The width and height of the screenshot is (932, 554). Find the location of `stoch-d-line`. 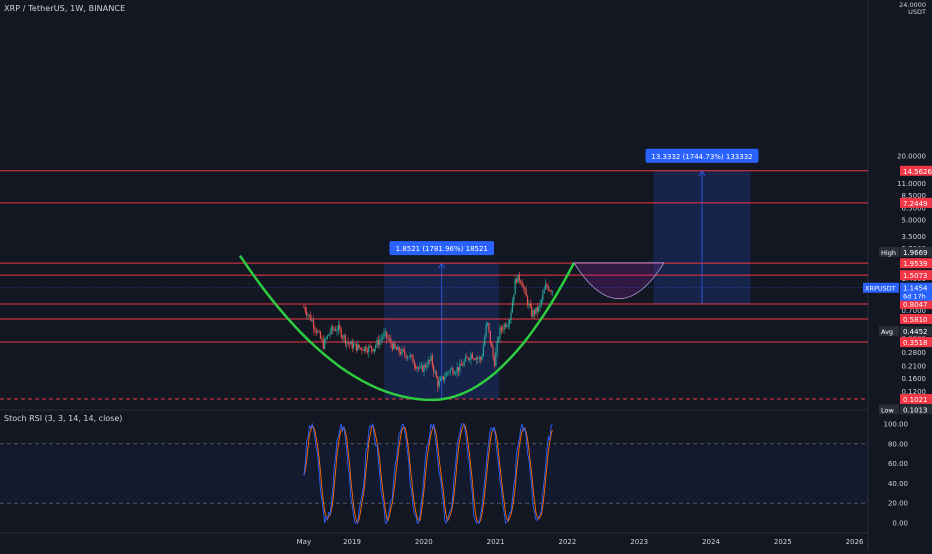

stoch-d-line is located at coordinates (428, 473).